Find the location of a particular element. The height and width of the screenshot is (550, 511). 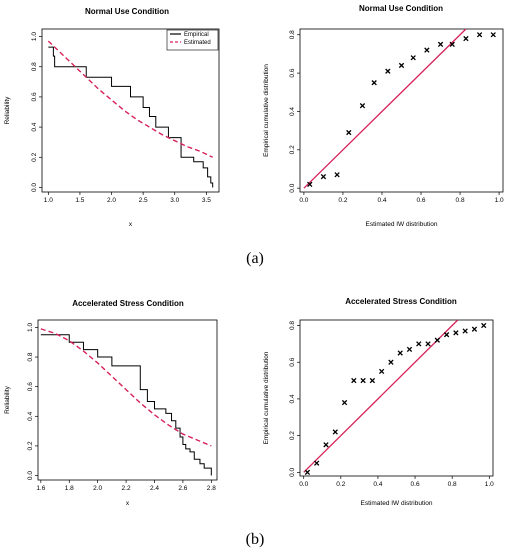

x-tick-label: 3.5 is located at coordinates (206, 200).